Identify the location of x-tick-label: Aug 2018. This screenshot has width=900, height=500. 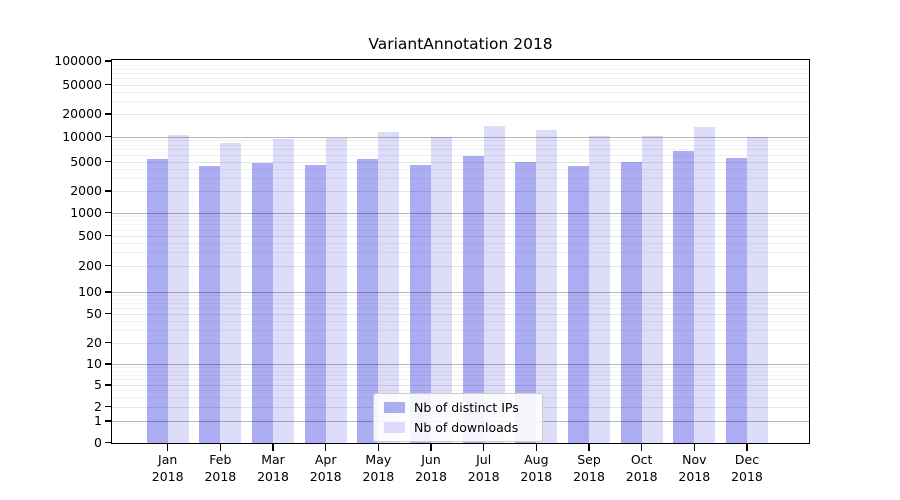
(536, 468).